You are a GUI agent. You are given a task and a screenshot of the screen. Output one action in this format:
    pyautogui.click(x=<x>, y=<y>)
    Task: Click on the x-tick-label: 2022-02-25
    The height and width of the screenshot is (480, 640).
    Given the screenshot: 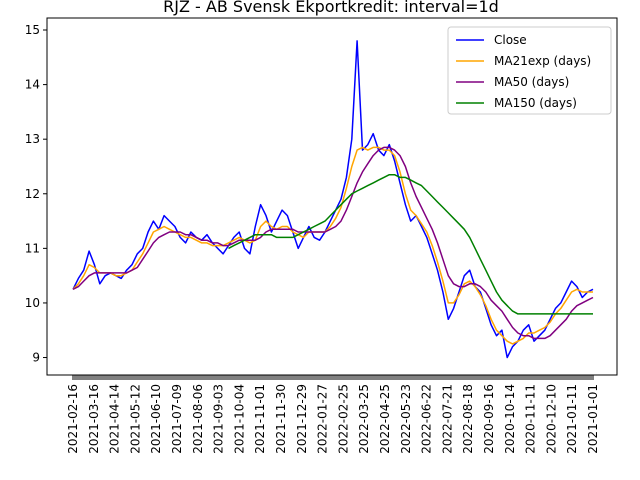 What is the action you would take?
    pyautogui.click(x=343, y=419)
    